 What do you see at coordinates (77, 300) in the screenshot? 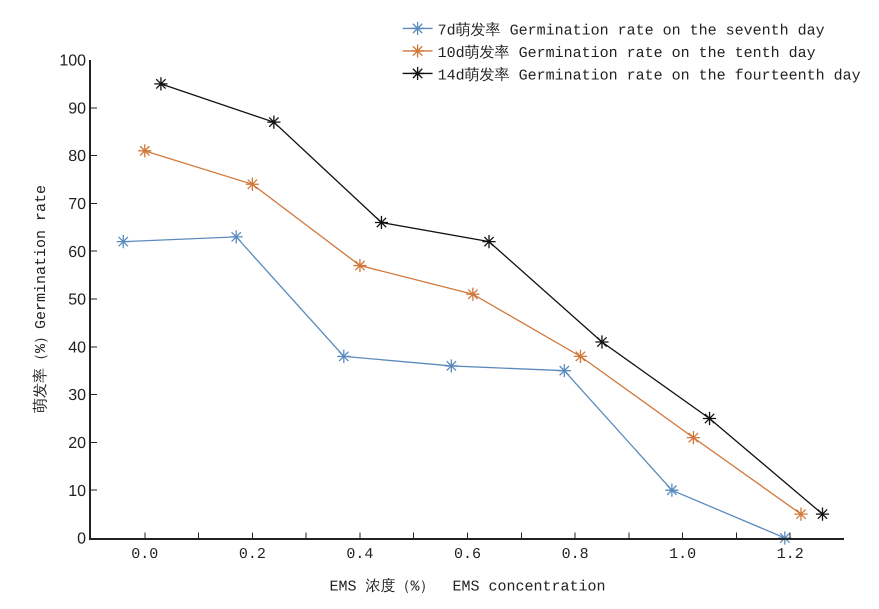
I see `y-tick-label: 50` at bounding box center [77, 300].